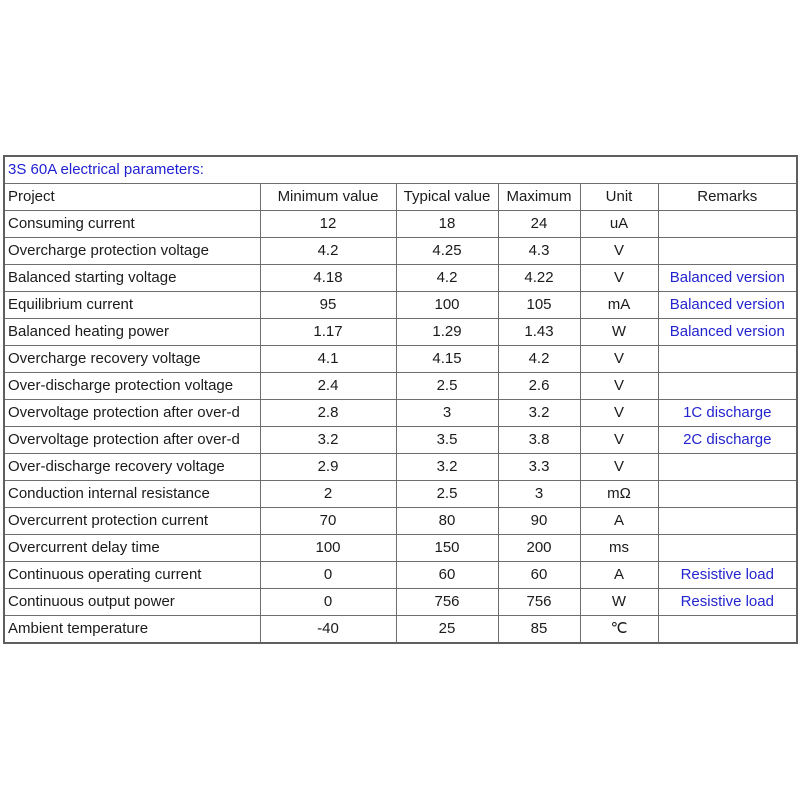 This screenshot has width=800, height=800. I want to click on cell-typical-value: 18, so click(447, 224).